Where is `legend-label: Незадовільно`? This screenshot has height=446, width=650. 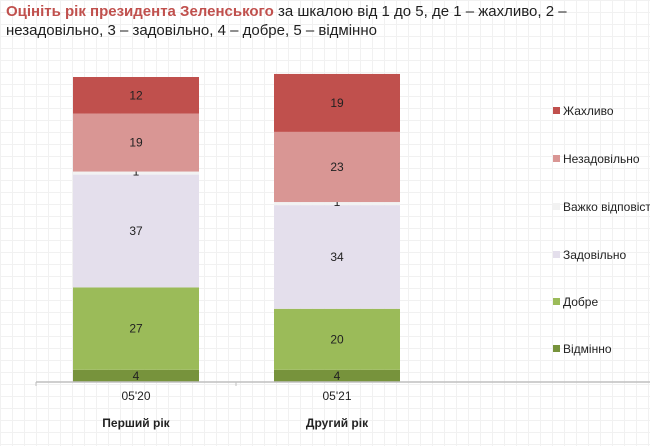
legend-label: Незадовільно is located at coordinates (601, 159).